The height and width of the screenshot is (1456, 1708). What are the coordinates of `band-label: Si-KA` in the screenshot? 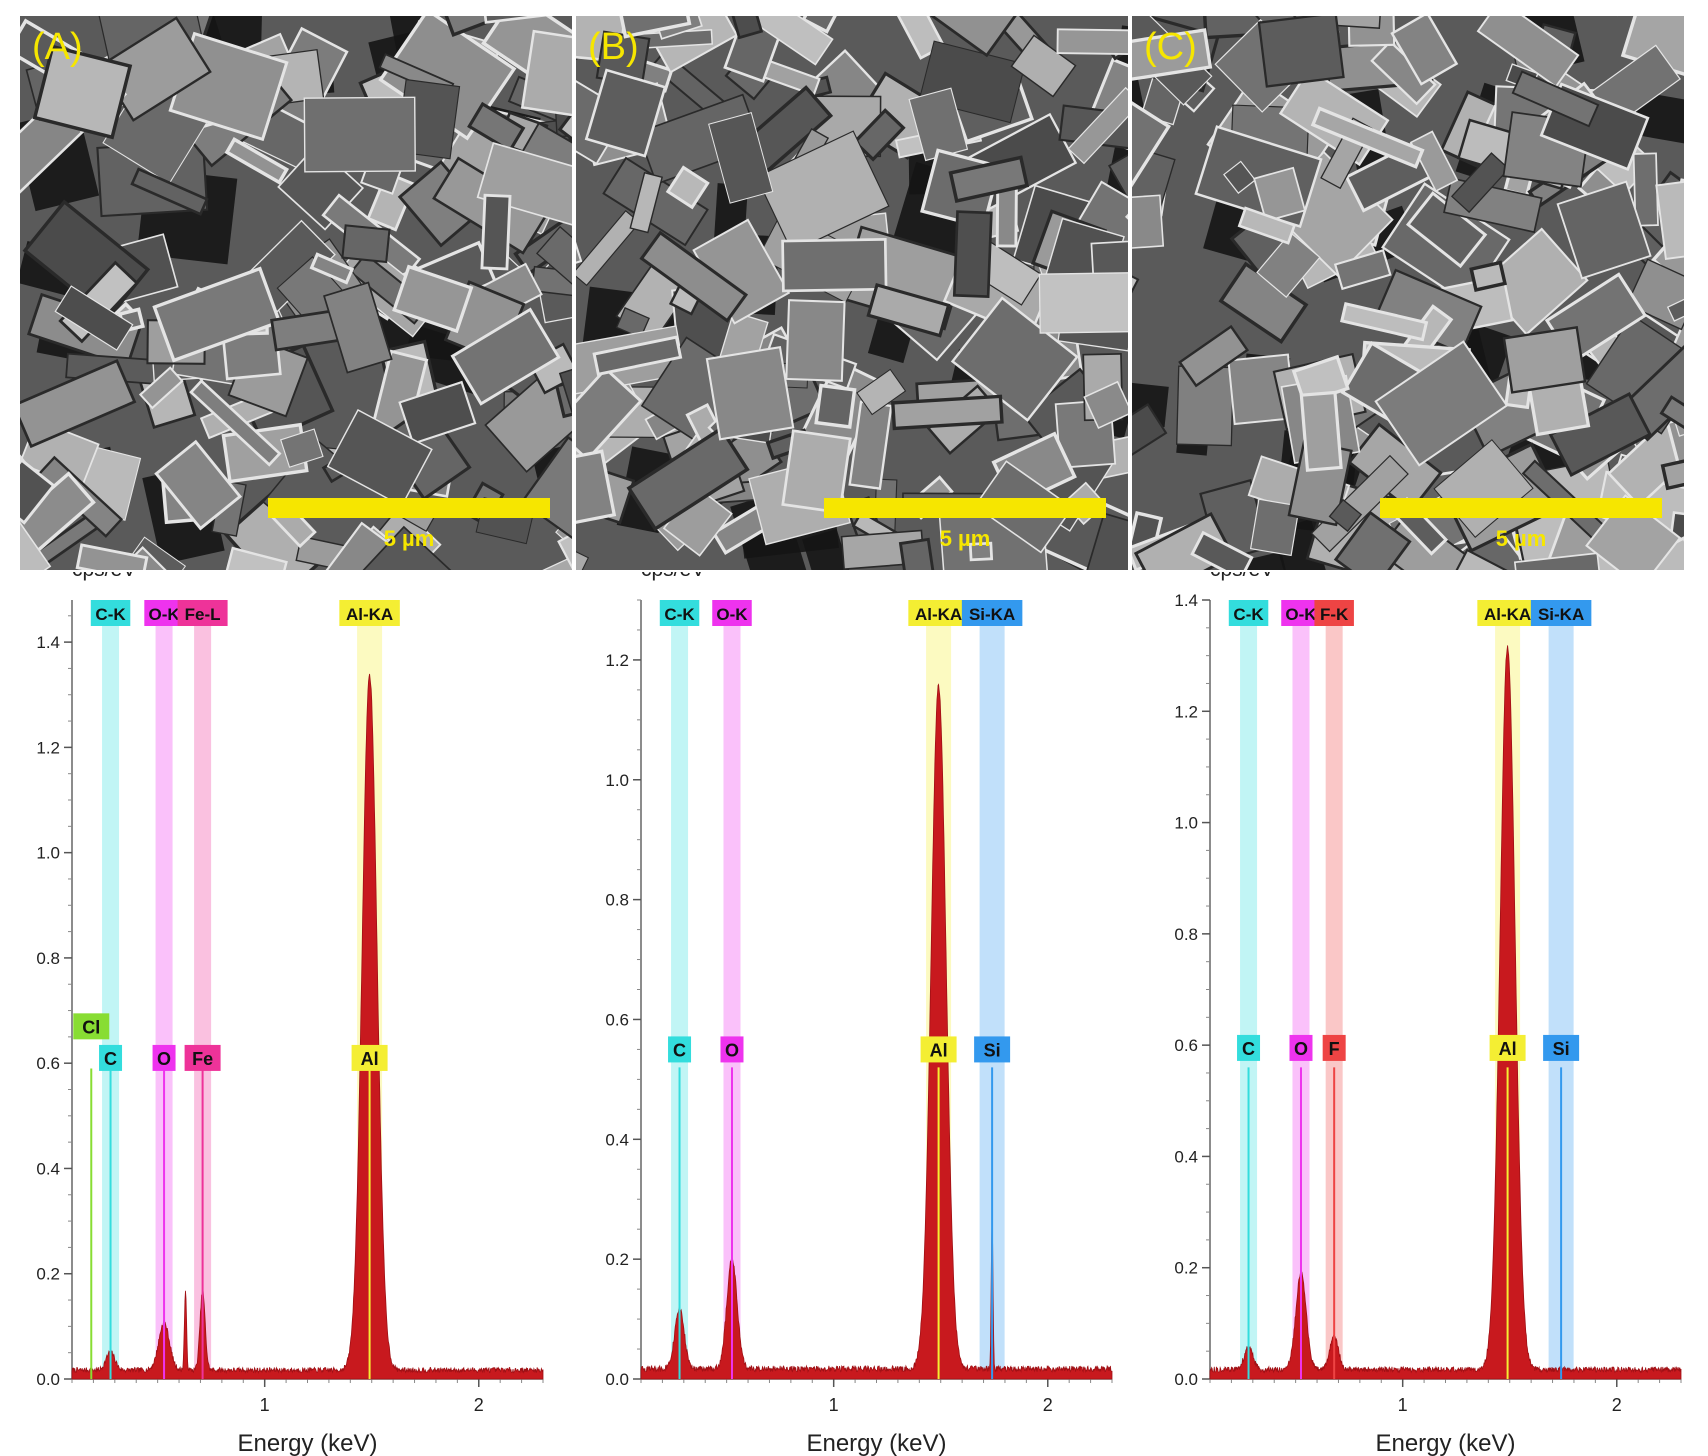 It's located at (1561, 614).